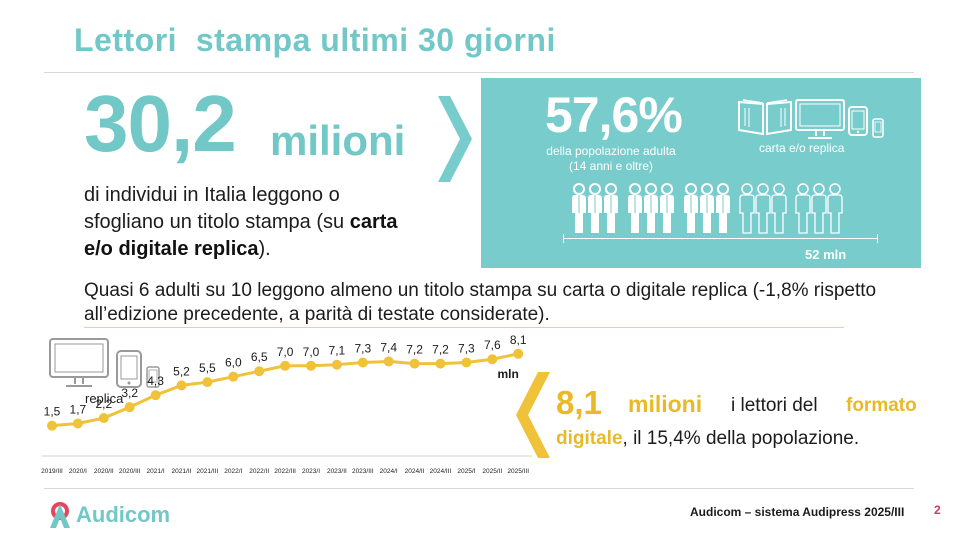  Describe the element at coordinates (285, 471) in the screenshot. I see `x-tick-label: 2022/III` at that location.